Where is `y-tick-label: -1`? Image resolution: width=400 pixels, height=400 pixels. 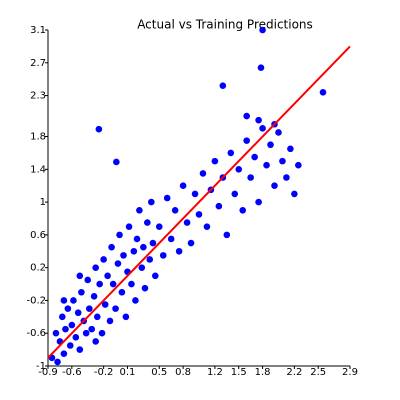 y-tick-label: -1 is located at coordinates (41, 366).